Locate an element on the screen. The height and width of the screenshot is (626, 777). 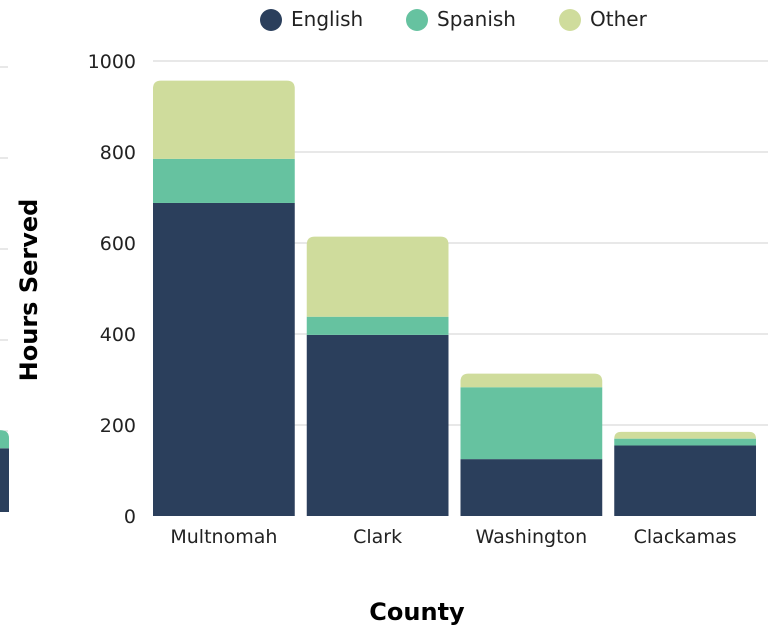
partial-bar-bottom is located at coordinates (4, 480).